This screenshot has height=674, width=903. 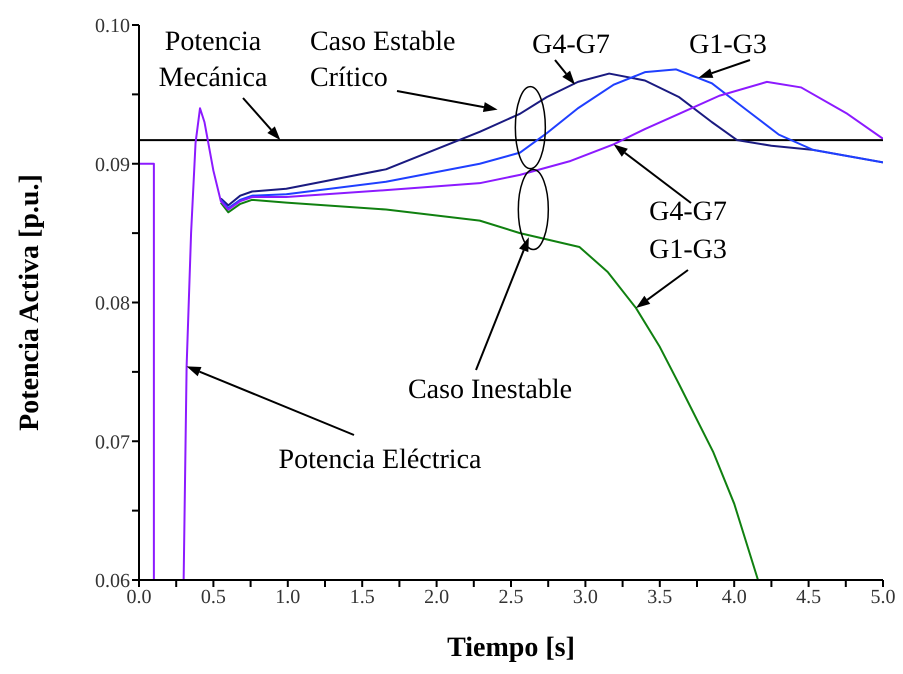 What do you see at coordinates (383, 59) in the screenshot?
I see `annotation: Caso Estable Crítico` at bounding box center [383, 59].